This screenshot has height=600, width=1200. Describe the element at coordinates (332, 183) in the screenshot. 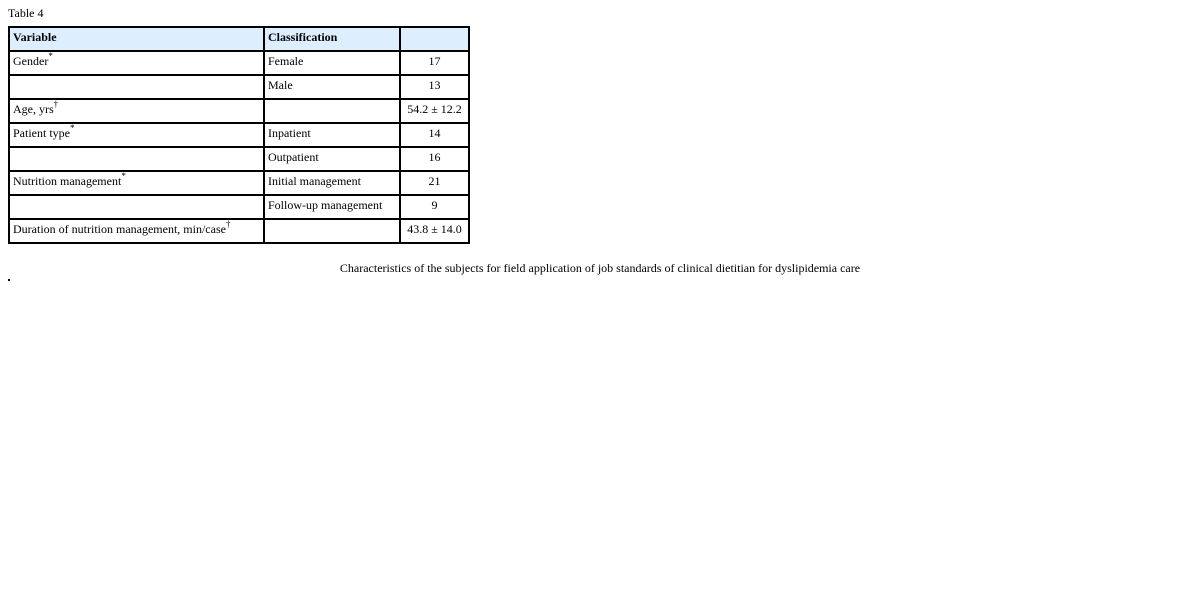

I see `cell-classification: Initial management` at that location.